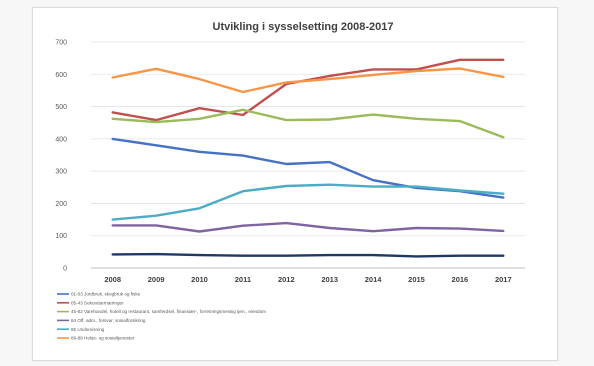 This screenshot has width=594, height=366. What do you see at coordinates (97, 302) in the screenshot?
I see `legend-label: 05-43 Sekundærnæringer` at bounding box center [97, 302].